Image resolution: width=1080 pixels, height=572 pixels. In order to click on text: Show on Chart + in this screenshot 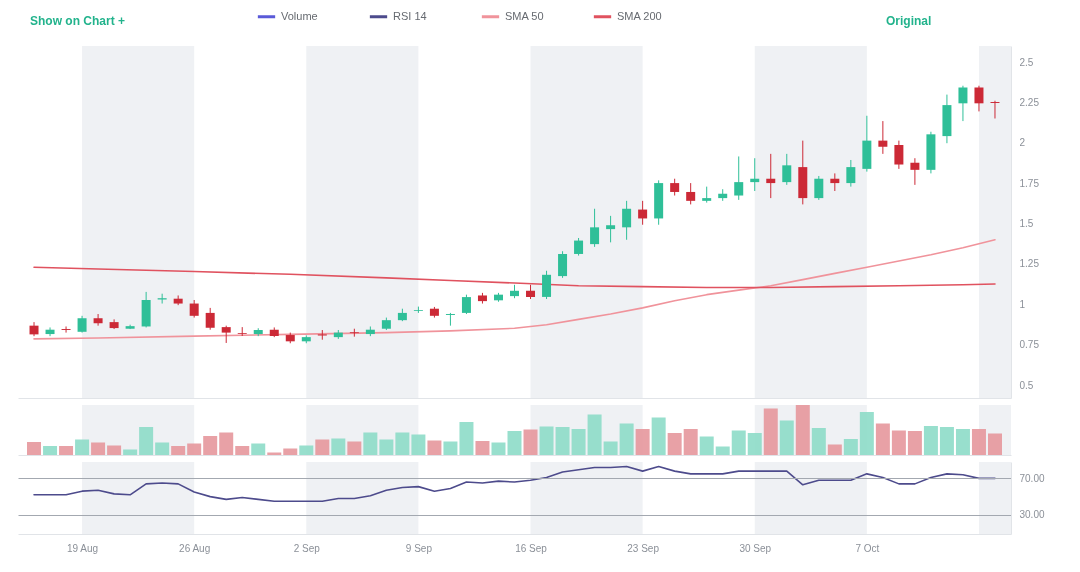, I will do `click(78, 21)`.